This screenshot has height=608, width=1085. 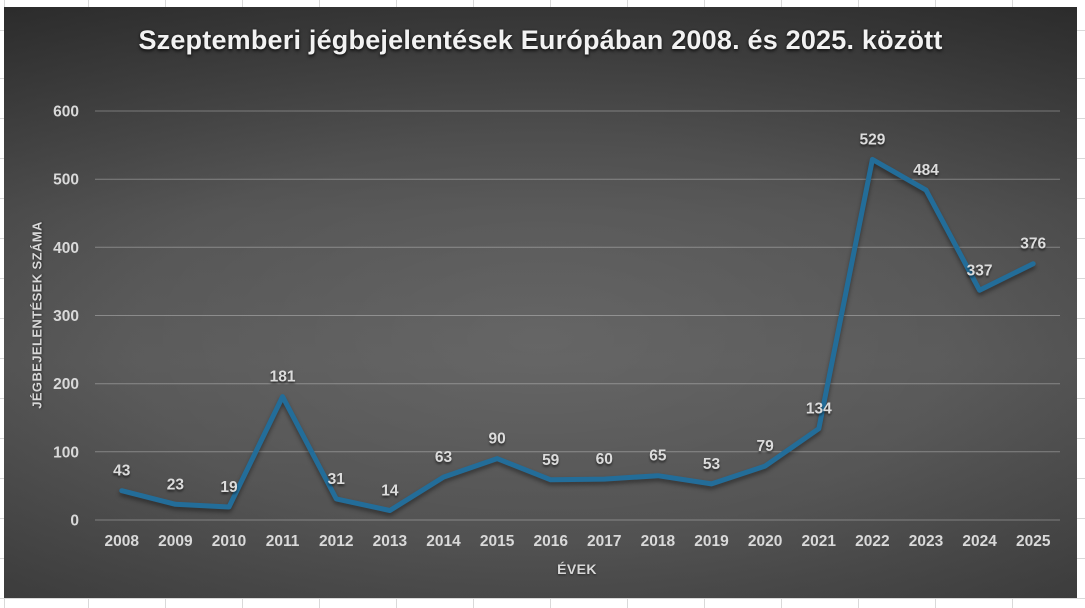 What do you see at coordinates (604, 541) in the screenshot?
I see `x-tick-label: 2017` at bounding box center [604, 541].